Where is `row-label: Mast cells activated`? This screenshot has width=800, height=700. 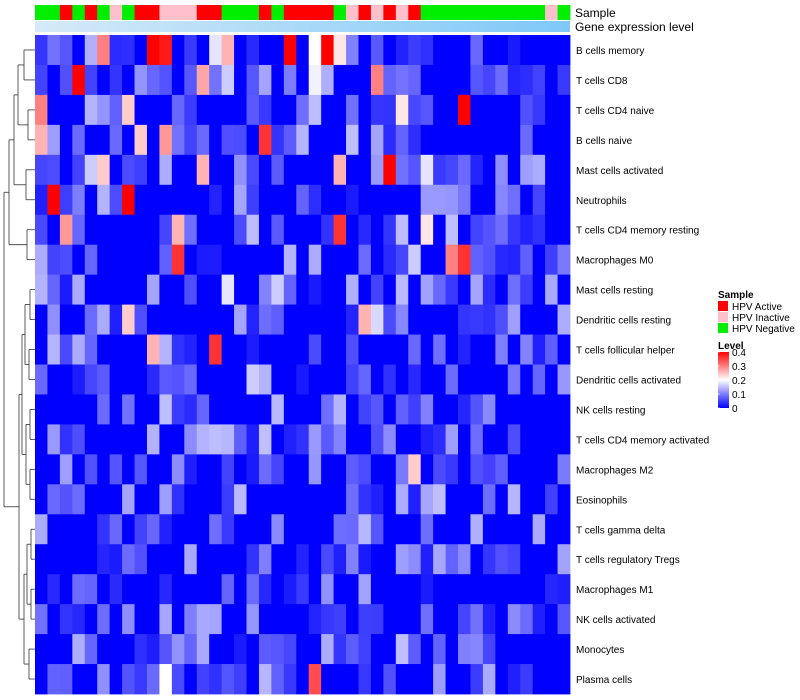
row-label: Mast cells activated is located at coordinates (619, 171).